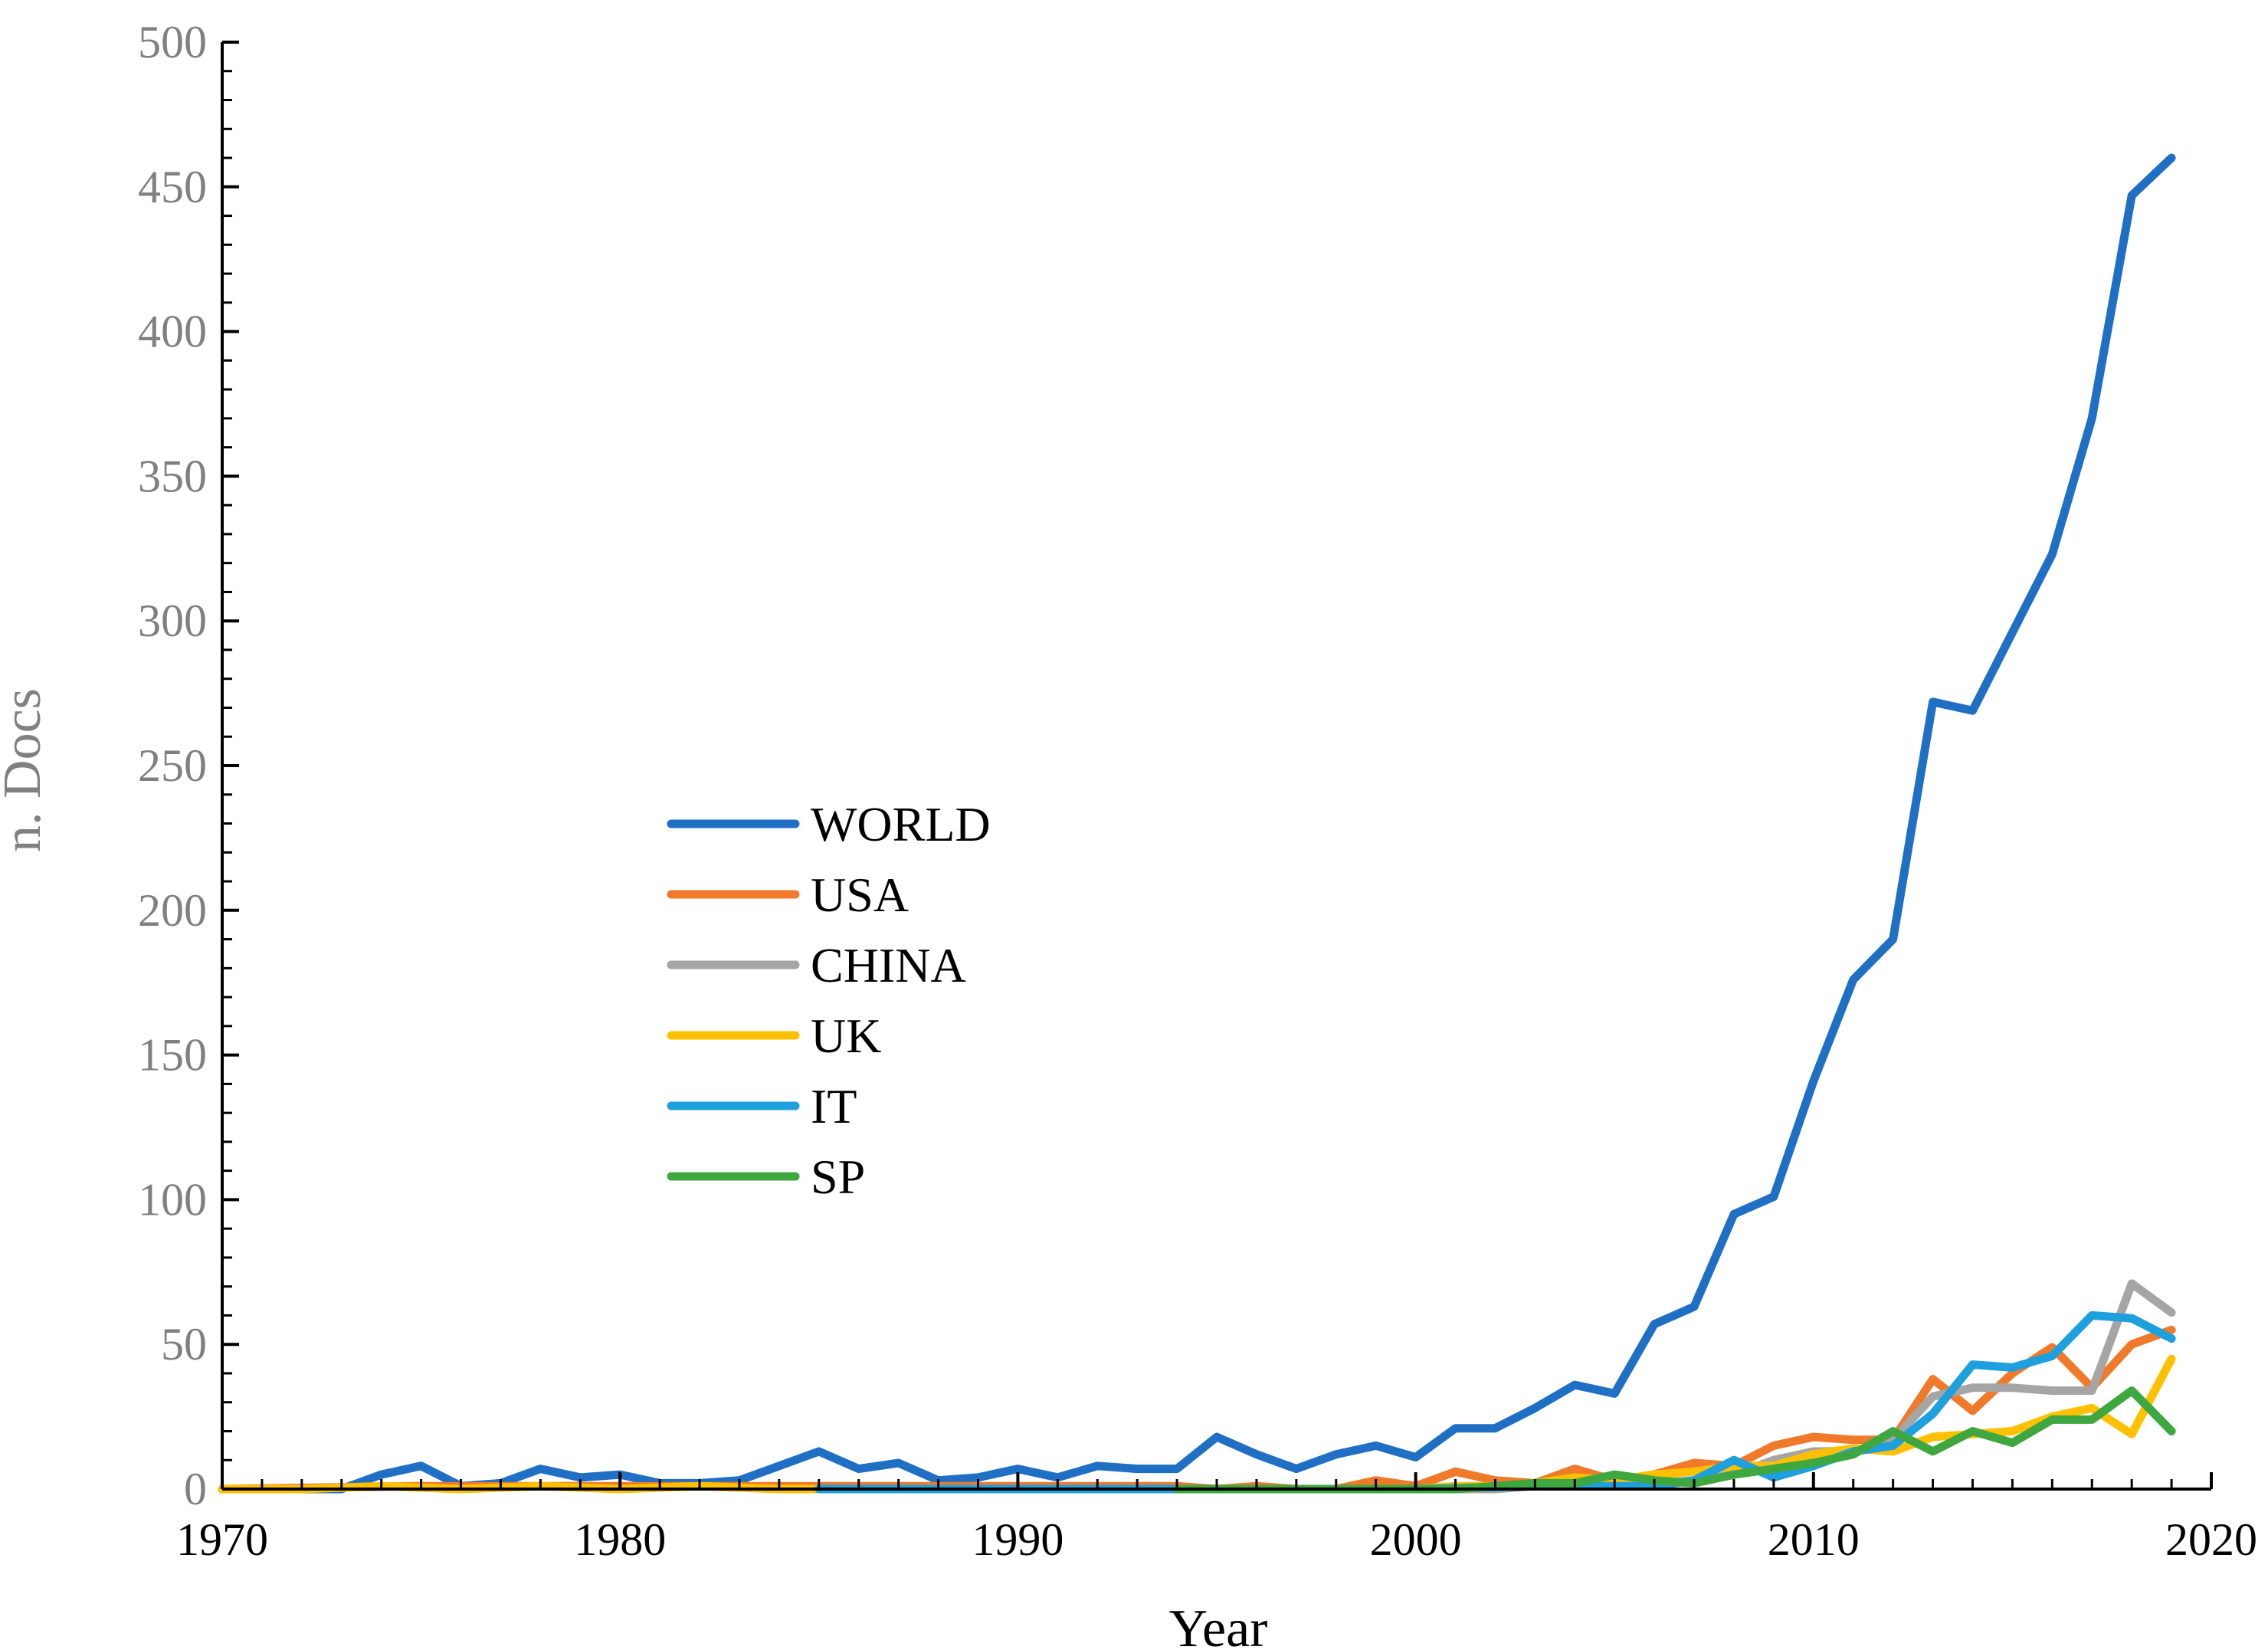  What do you see at coordinates (1018, 1540) in the screenshot?
I see `x-tick-label: 1990` at bounding box center [1018, 1540].